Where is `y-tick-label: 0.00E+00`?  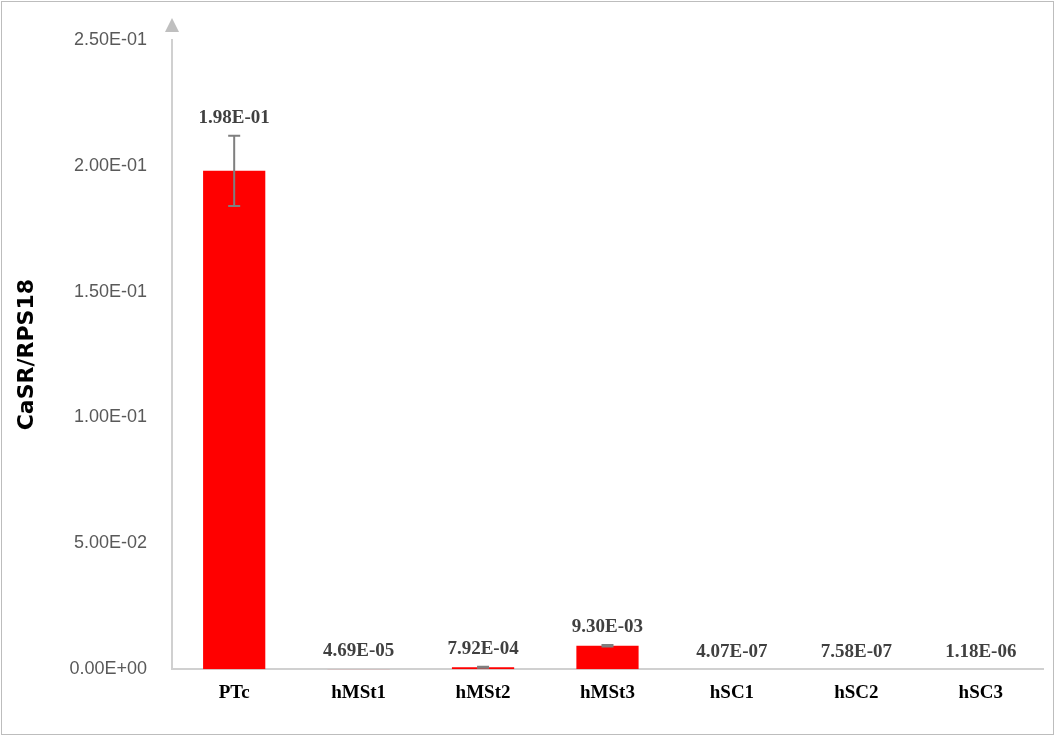
y-tick-label: 0.00E+00 is located at coordinates (108, 668).